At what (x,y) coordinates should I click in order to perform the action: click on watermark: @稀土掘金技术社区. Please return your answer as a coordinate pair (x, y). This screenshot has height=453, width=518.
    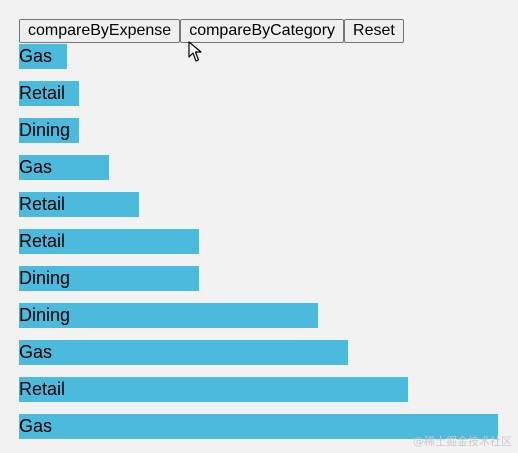
    Looking at the image, I should click on (462, 441).